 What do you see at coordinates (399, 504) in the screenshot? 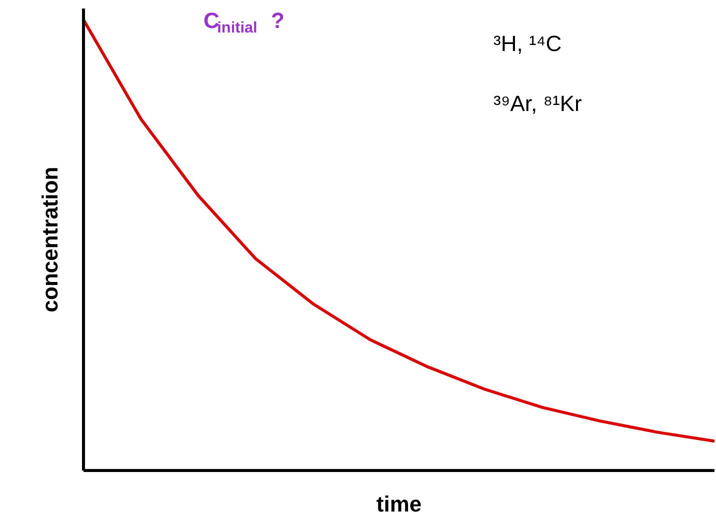
I see `x-axis-title: time` at bounding box center [399, 504].